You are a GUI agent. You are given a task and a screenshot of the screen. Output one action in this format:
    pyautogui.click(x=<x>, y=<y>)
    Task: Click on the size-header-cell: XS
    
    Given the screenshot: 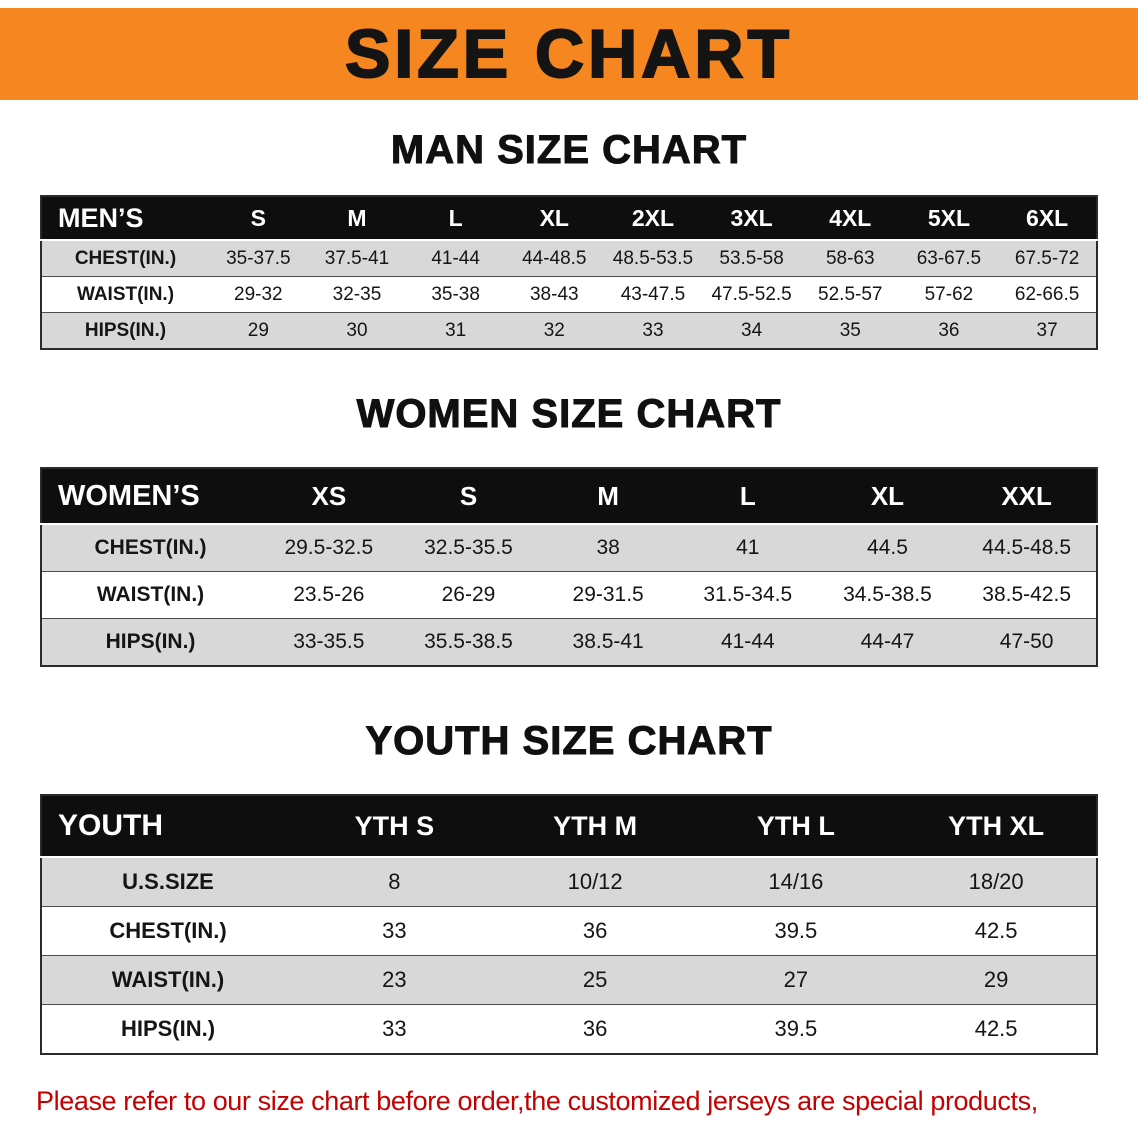 What is the action you would take?
    pyautogui.click(x=329, y=496)
    